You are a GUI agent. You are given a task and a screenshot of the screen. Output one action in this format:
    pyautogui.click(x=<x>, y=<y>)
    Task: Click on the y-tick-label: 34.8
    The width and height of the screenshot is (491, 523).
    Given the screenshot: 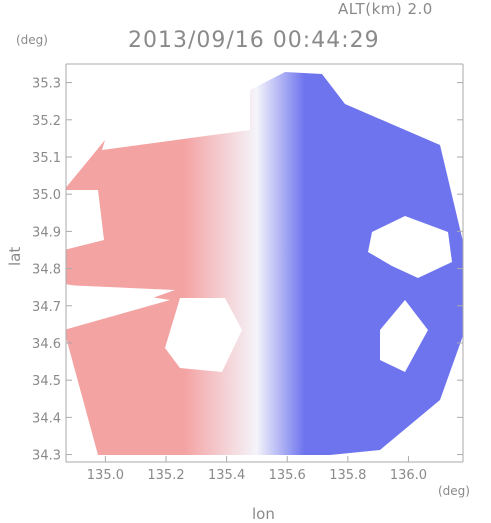 What is the action you would take?
    pyautogui.click(x=46, y=270)
    